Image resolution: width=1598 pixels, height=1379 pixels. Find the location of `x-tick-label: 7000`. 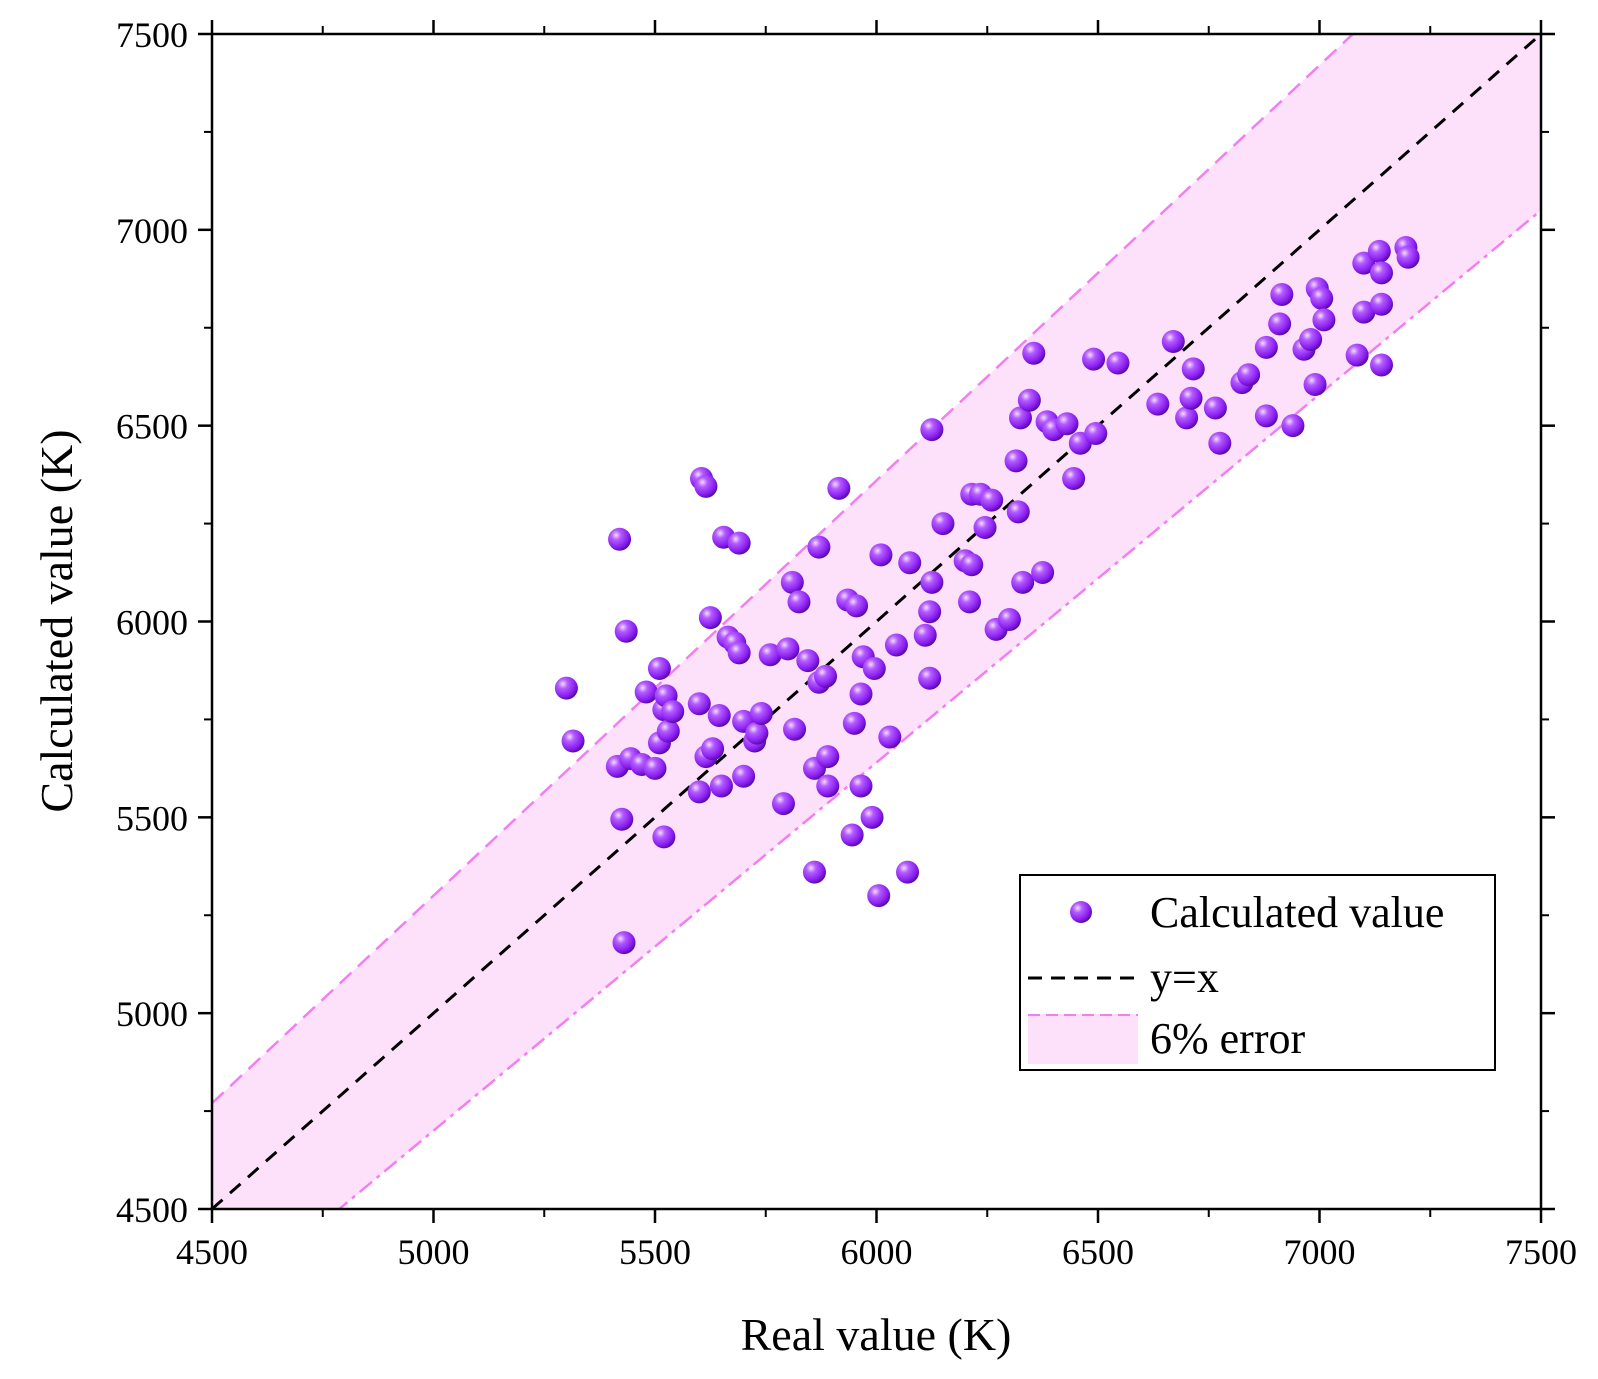

x-tick-label: 7000 is located at coordinates (1320, 1252).